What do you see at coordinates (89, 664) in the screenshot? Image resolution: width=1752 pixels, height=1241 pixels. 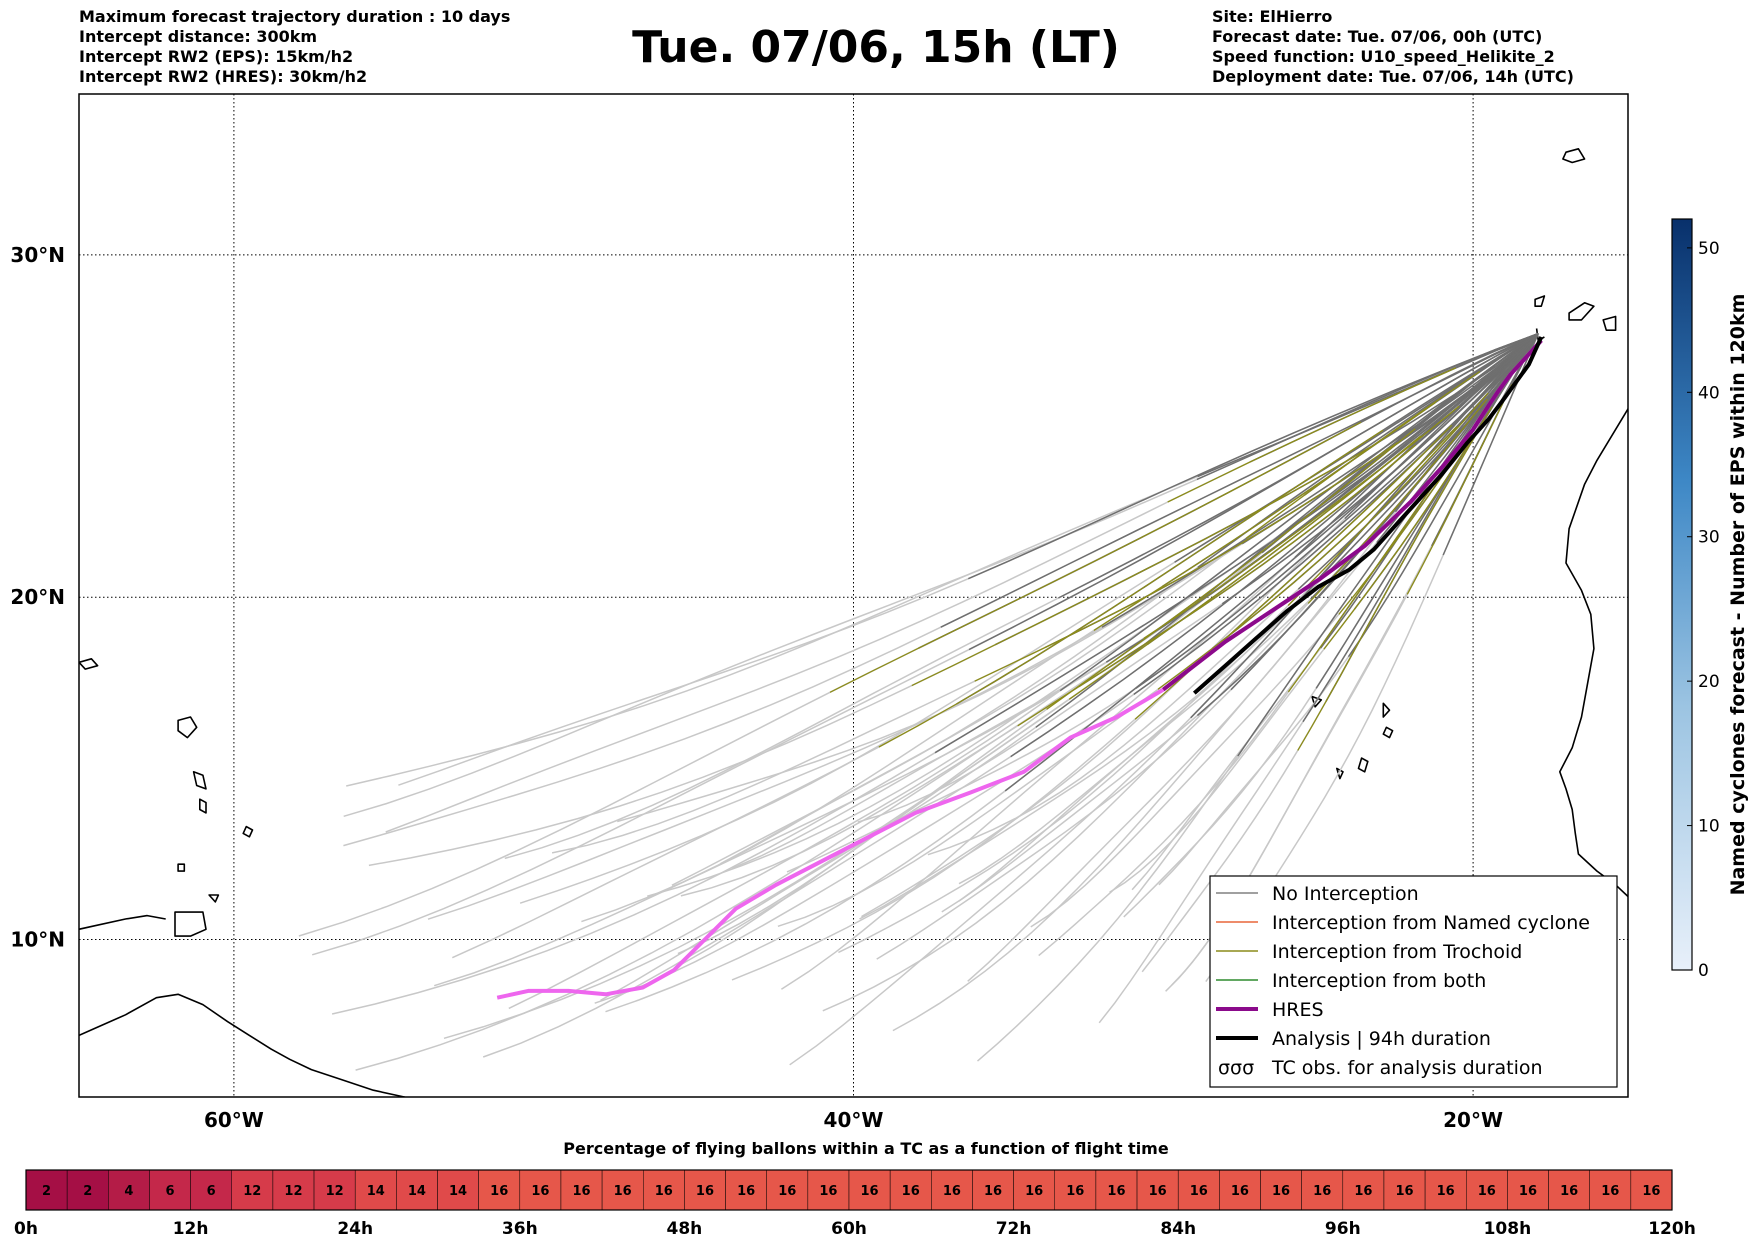 I see `coastline-virgin-islands` at bounding box center [89, 664].